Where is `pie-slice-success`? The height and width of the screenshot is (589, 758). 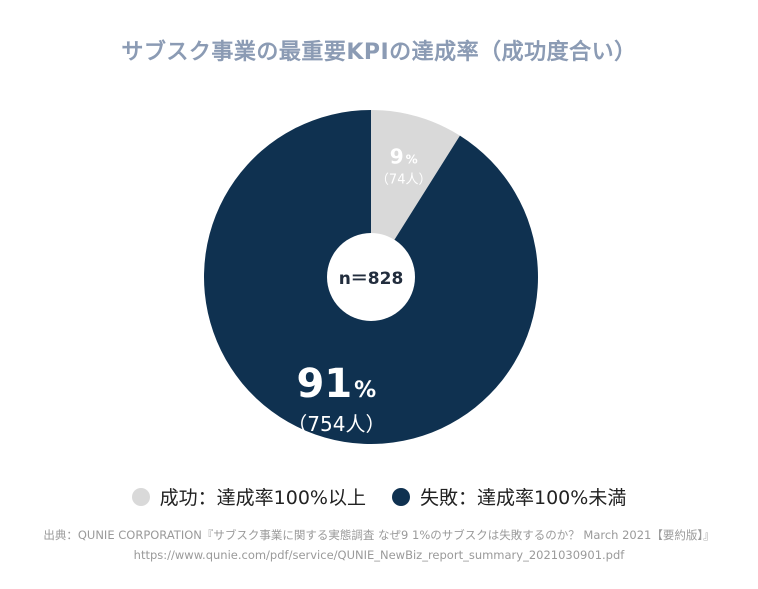 pie-slice-success is located at coordinates (415, 193).